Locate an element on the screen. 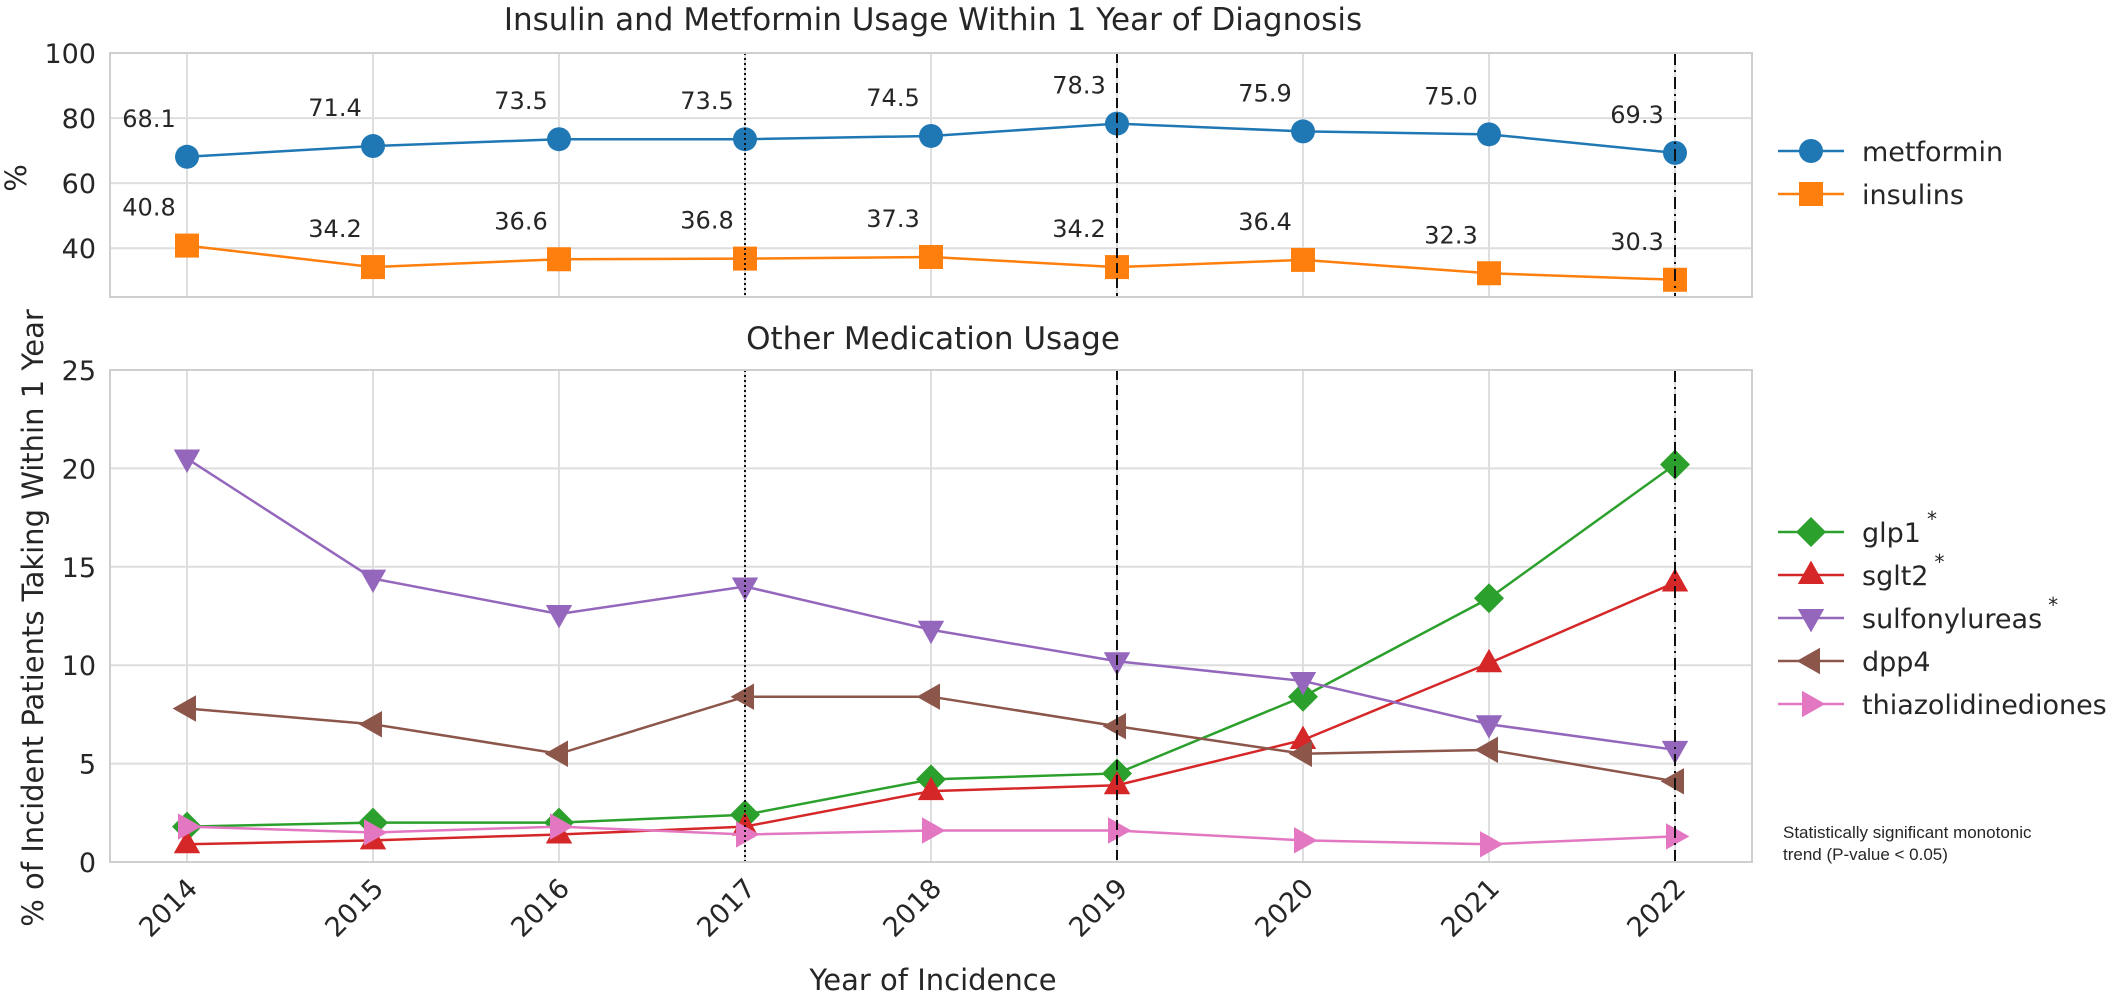 The height and width of the screenshot is (995, 2128). x-tick-label: 2022 is located at coordinates (1656, 908).